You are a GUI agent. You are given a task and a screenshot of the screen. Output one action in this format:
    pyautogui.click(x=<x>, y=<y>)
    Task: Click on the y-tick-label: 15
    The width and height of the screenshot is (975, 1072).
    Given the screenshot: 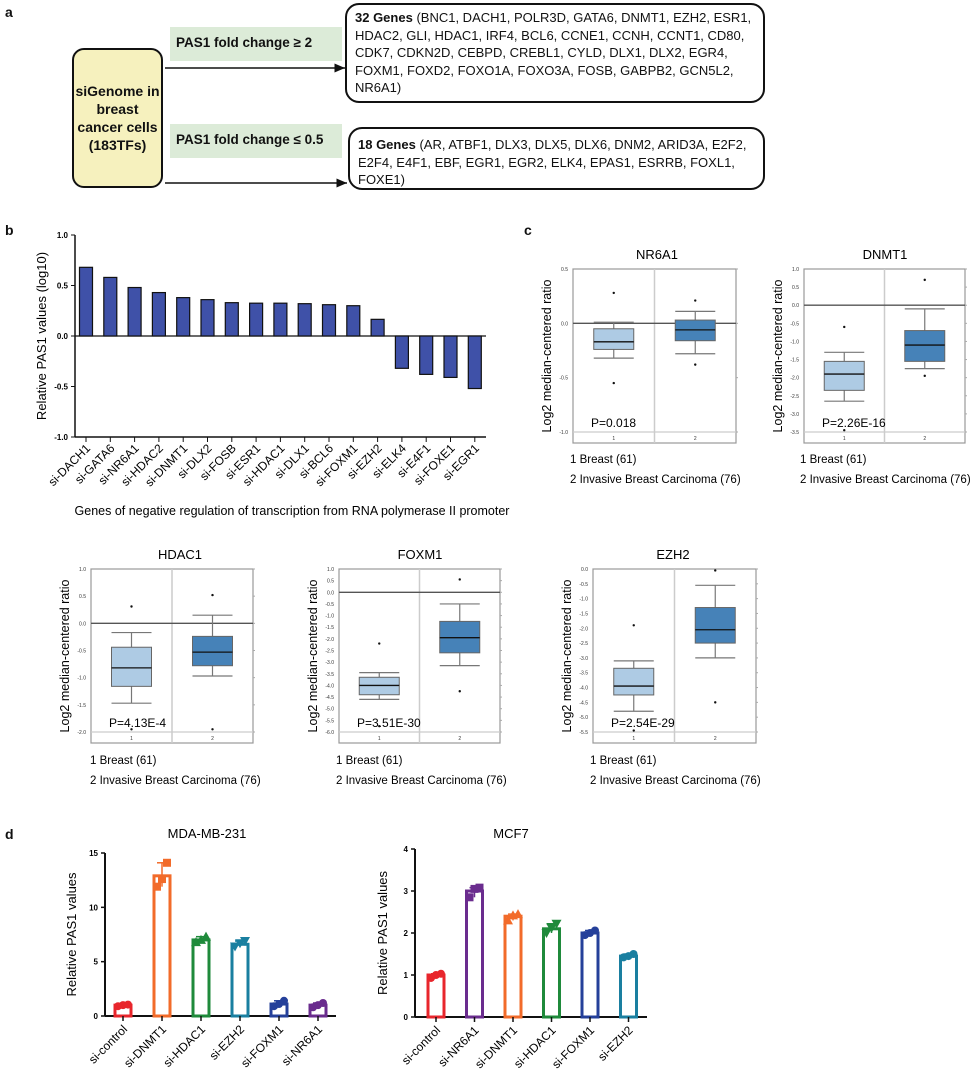 What is the action you would take?
    pyautogui.click(x=93, y=853)
    